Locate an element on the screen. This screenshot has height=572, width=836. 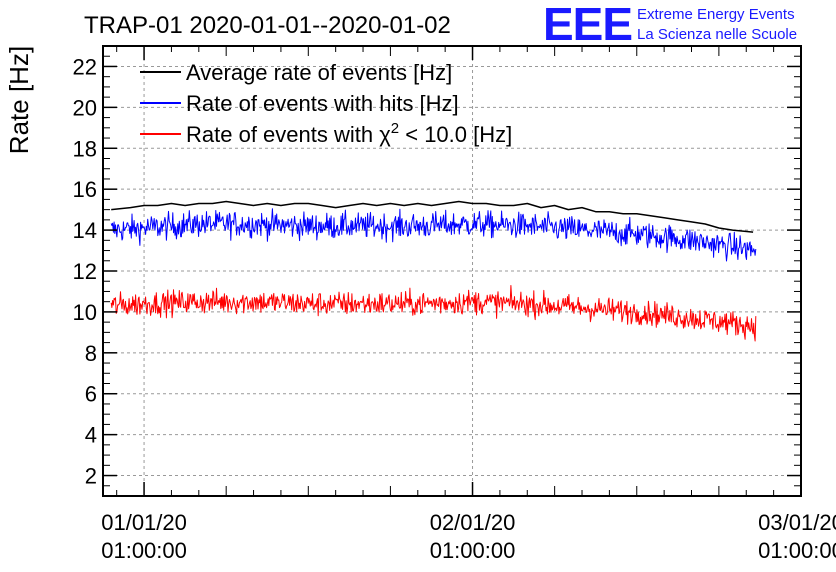
series-line-hits is located at coordinates (433, 235).